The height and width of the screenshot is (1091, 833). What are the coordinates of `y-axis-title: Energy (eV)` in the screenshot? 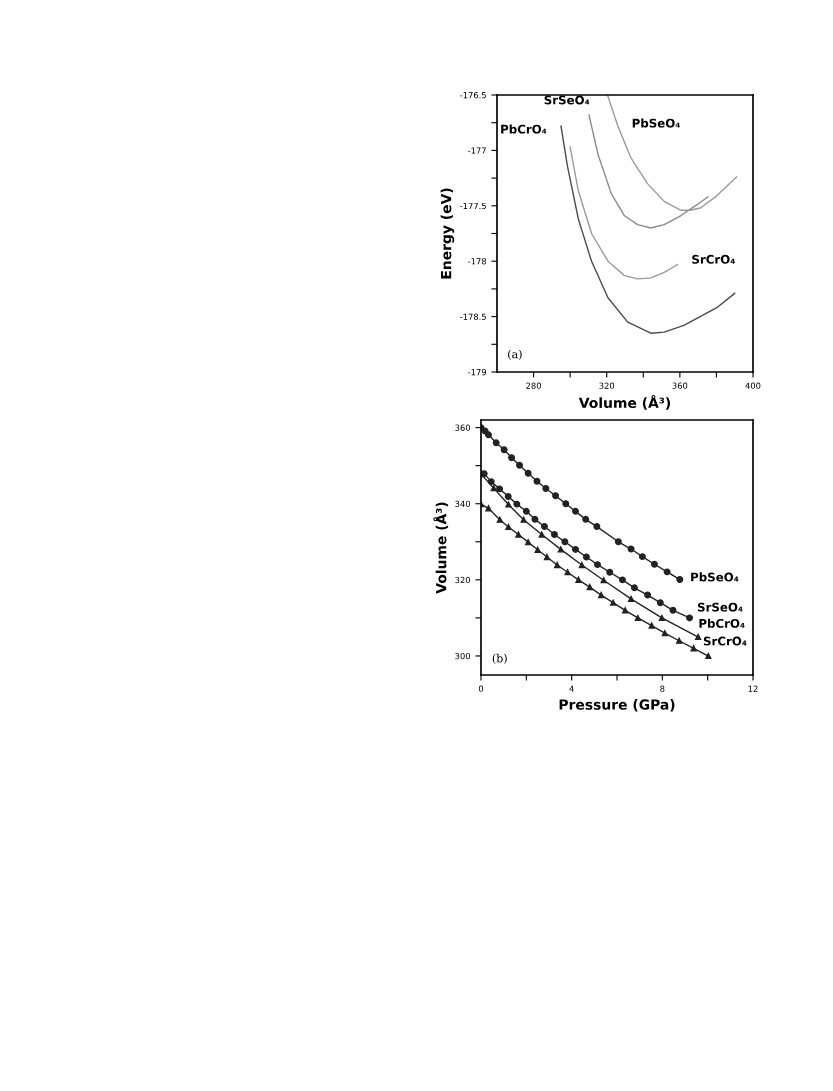 It's located at (447, 233).